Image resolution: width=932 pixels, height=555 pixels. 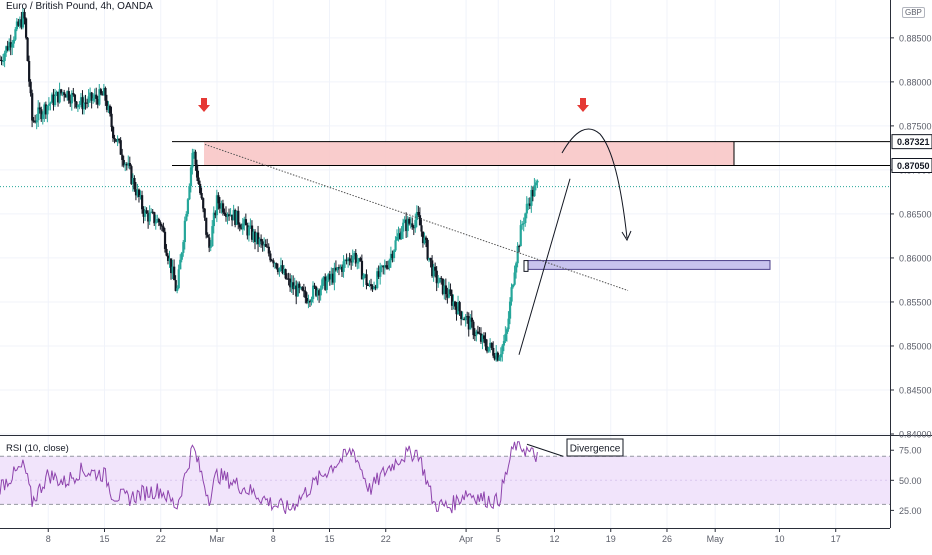 I want to click on resistance-zone, so click(x=469, y=153).